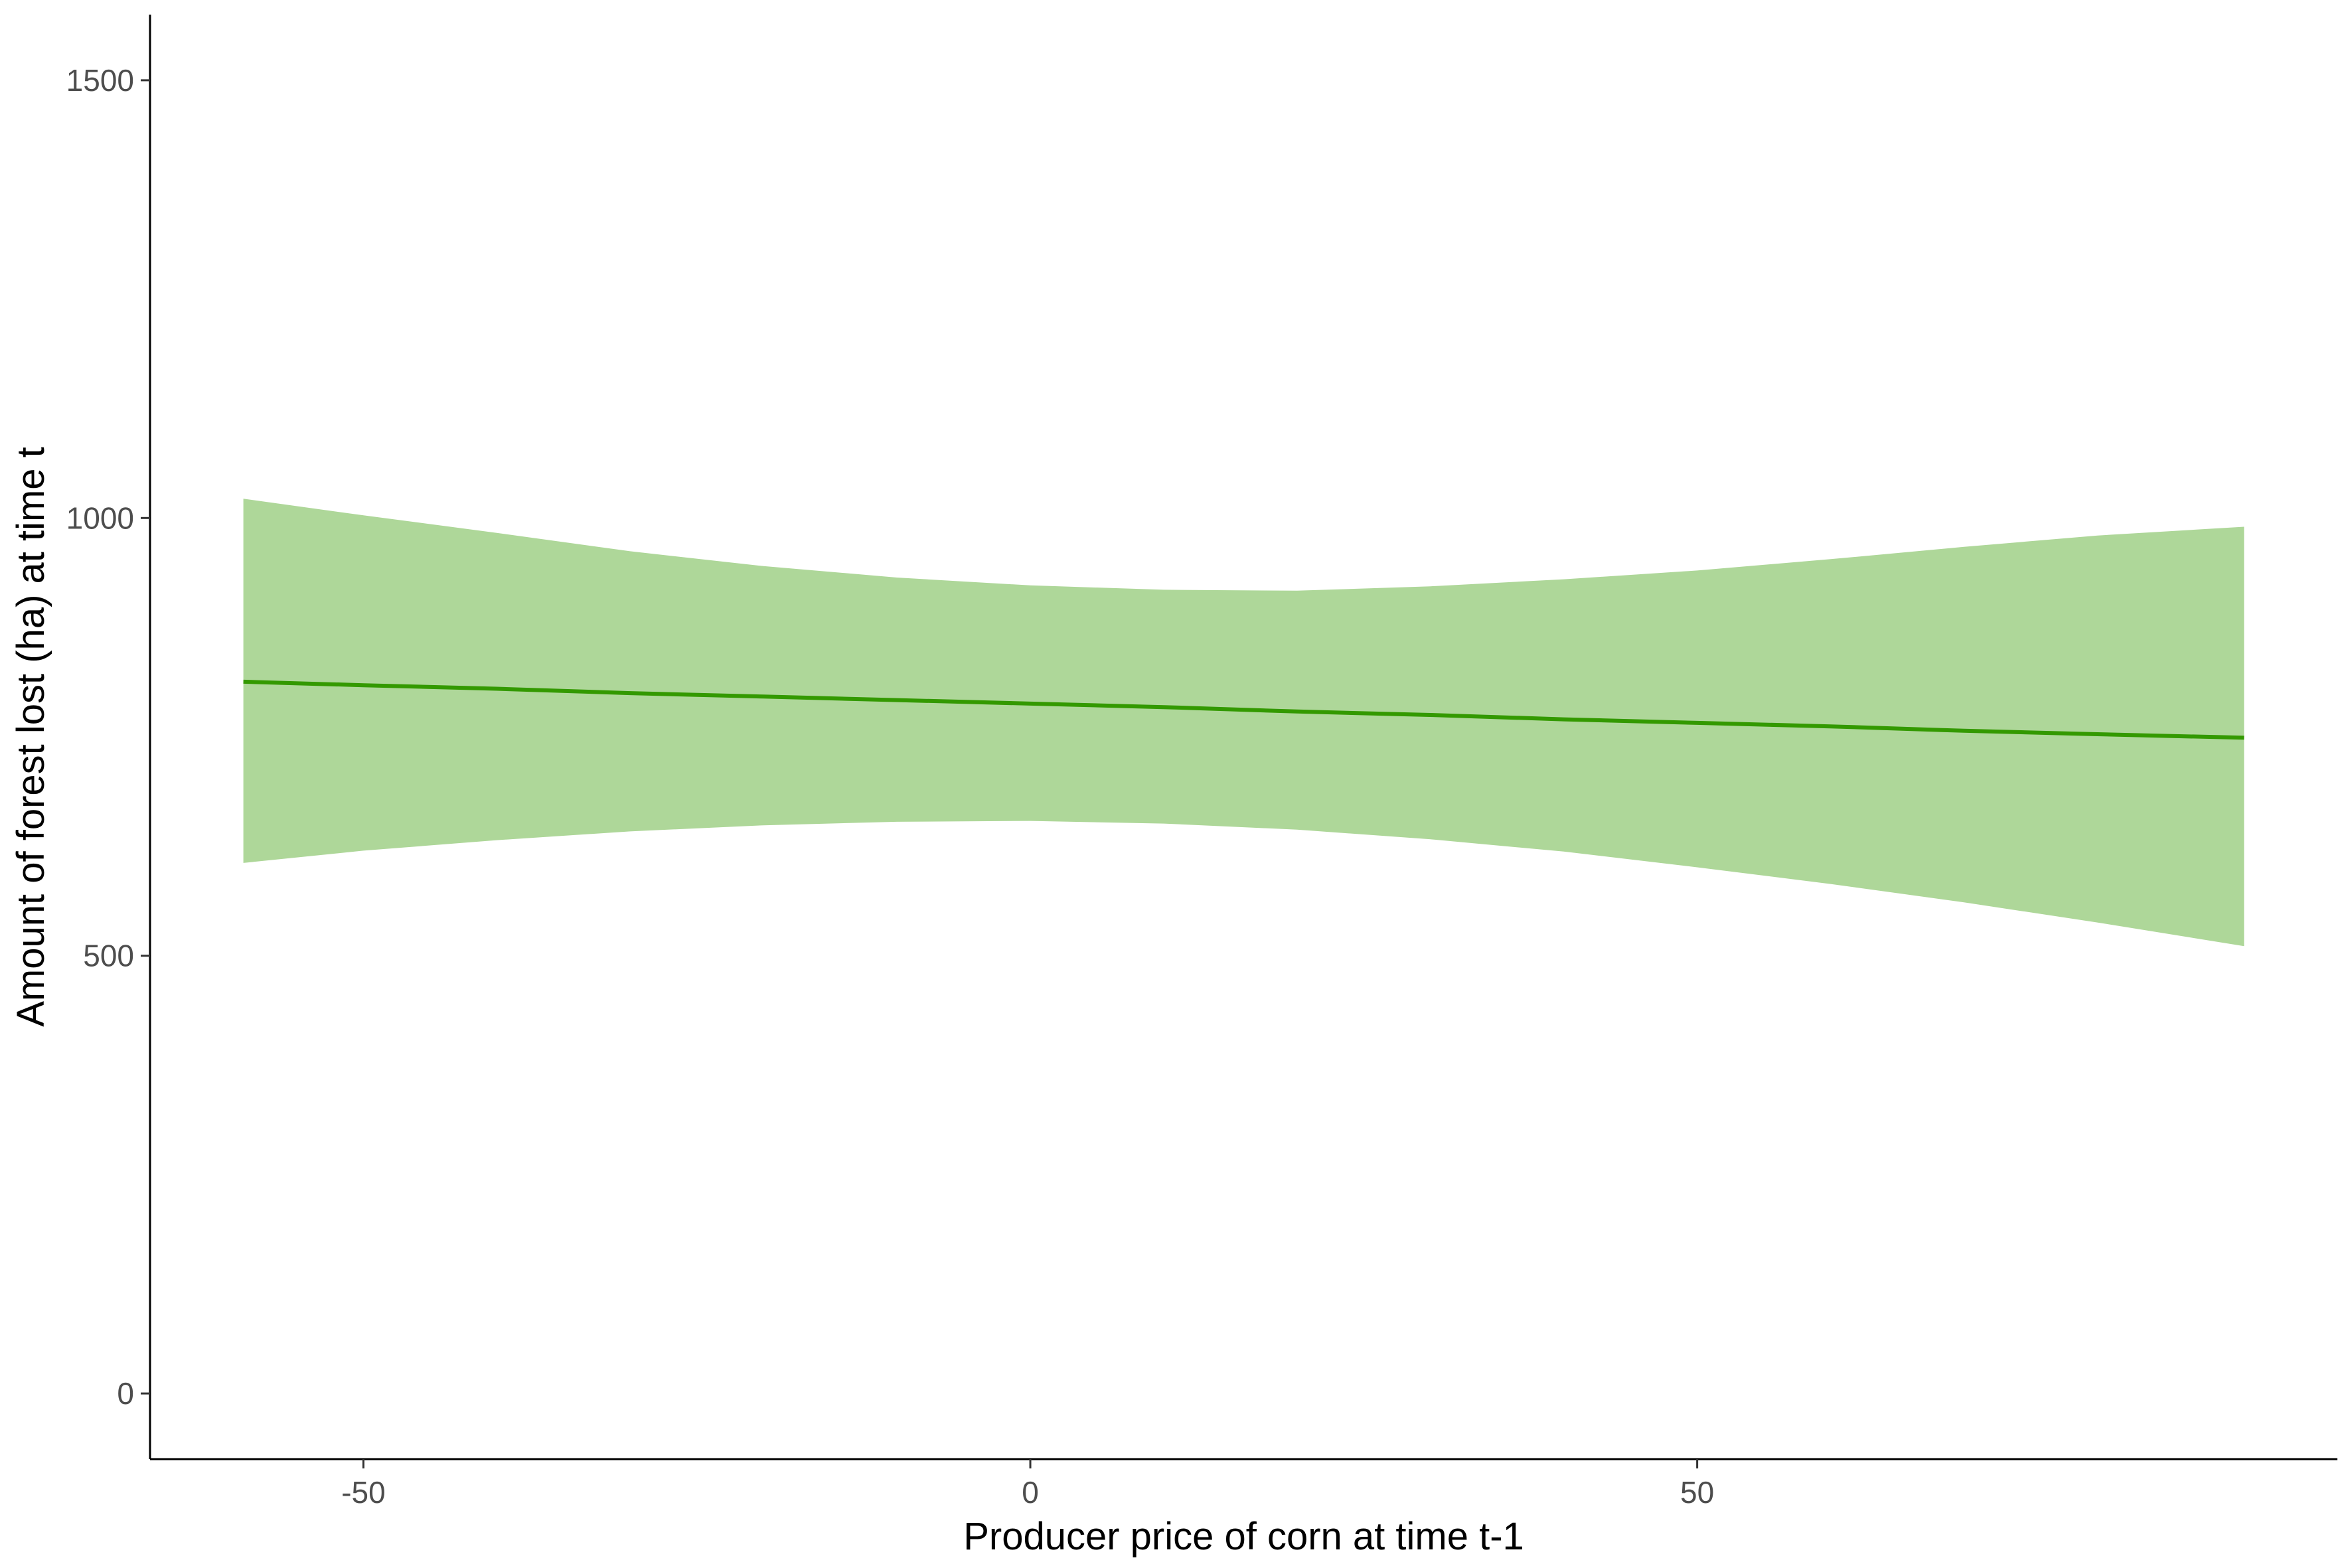 Image resolution: width=2352 pixels, height=1568 pixels. What do you see at coordinates (1243, 1537) in the screenshot?
I see `x-axis-title: Producer price of corn at time t-1` at bounding box center [1243, 1537].